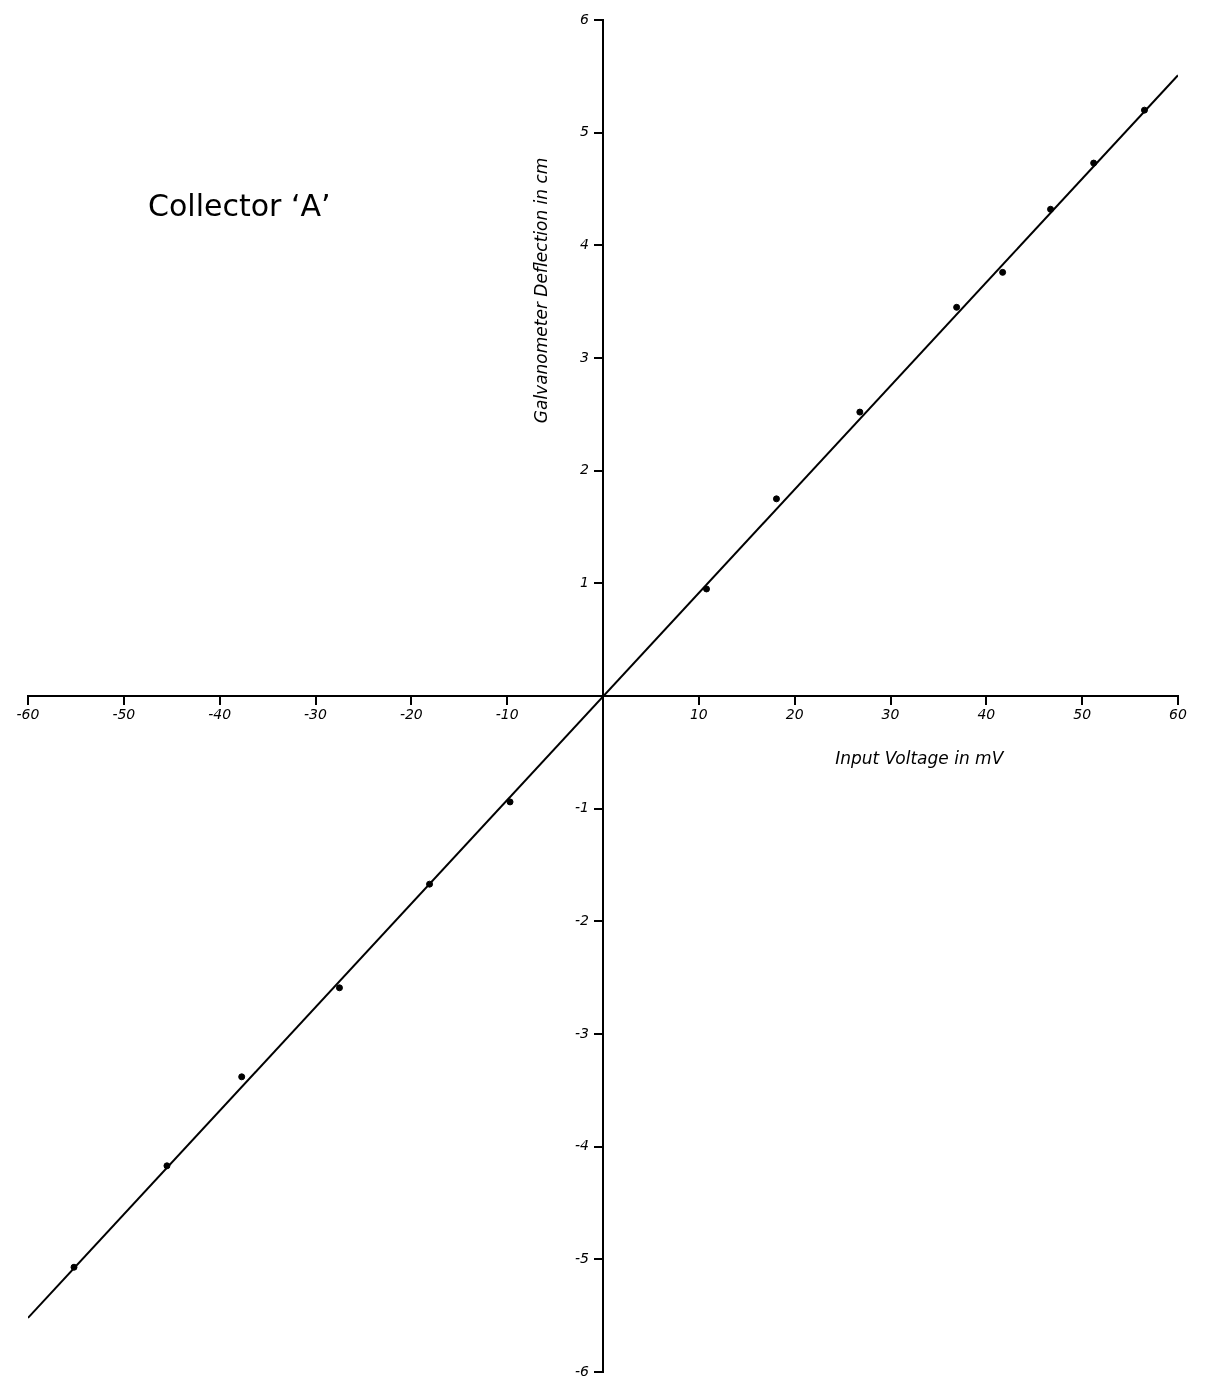  Describe the element at coordinates (890, 714) in the screenshot. I see `x-tick-label: 30` at that location.